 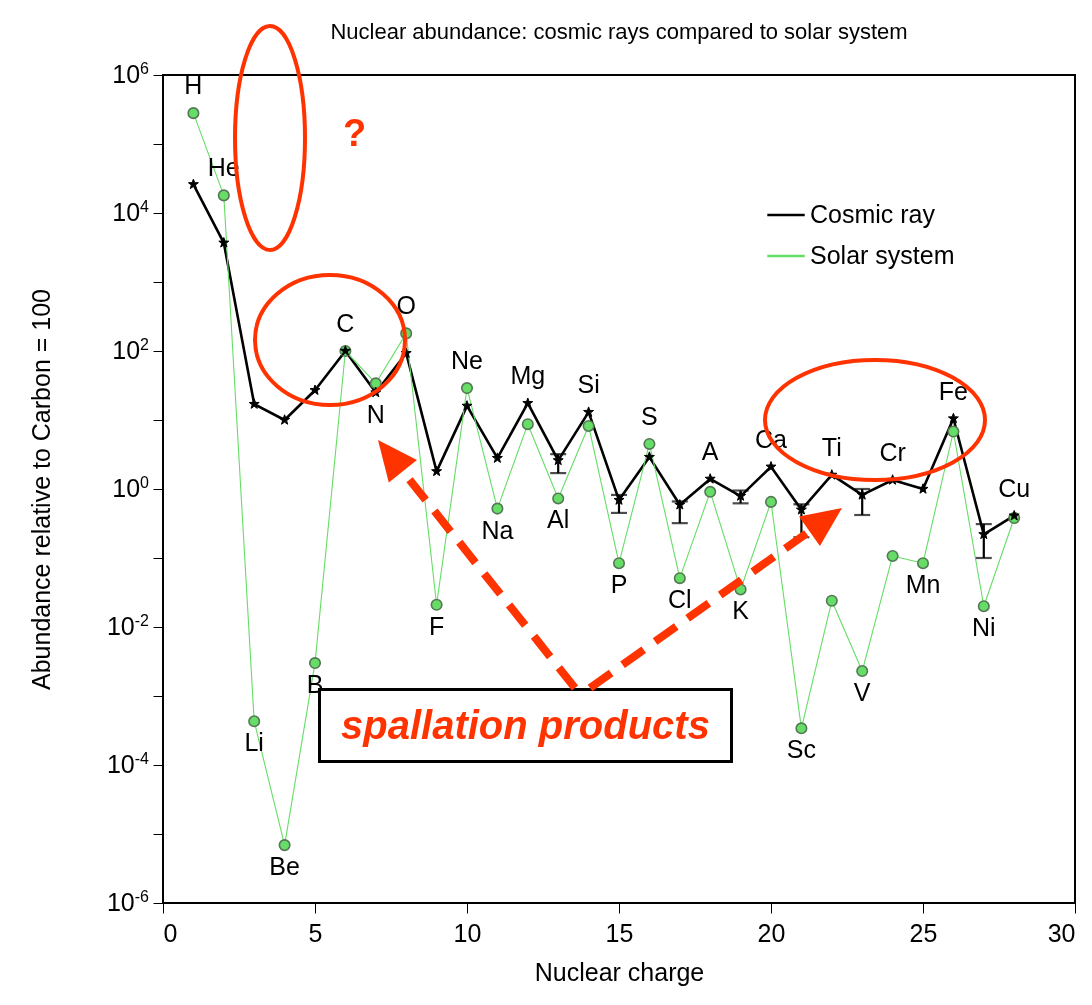 What do you see at coordinates (710, 450) in the screenshot?
I see `annotation: A` at bounding box center [710, 450].